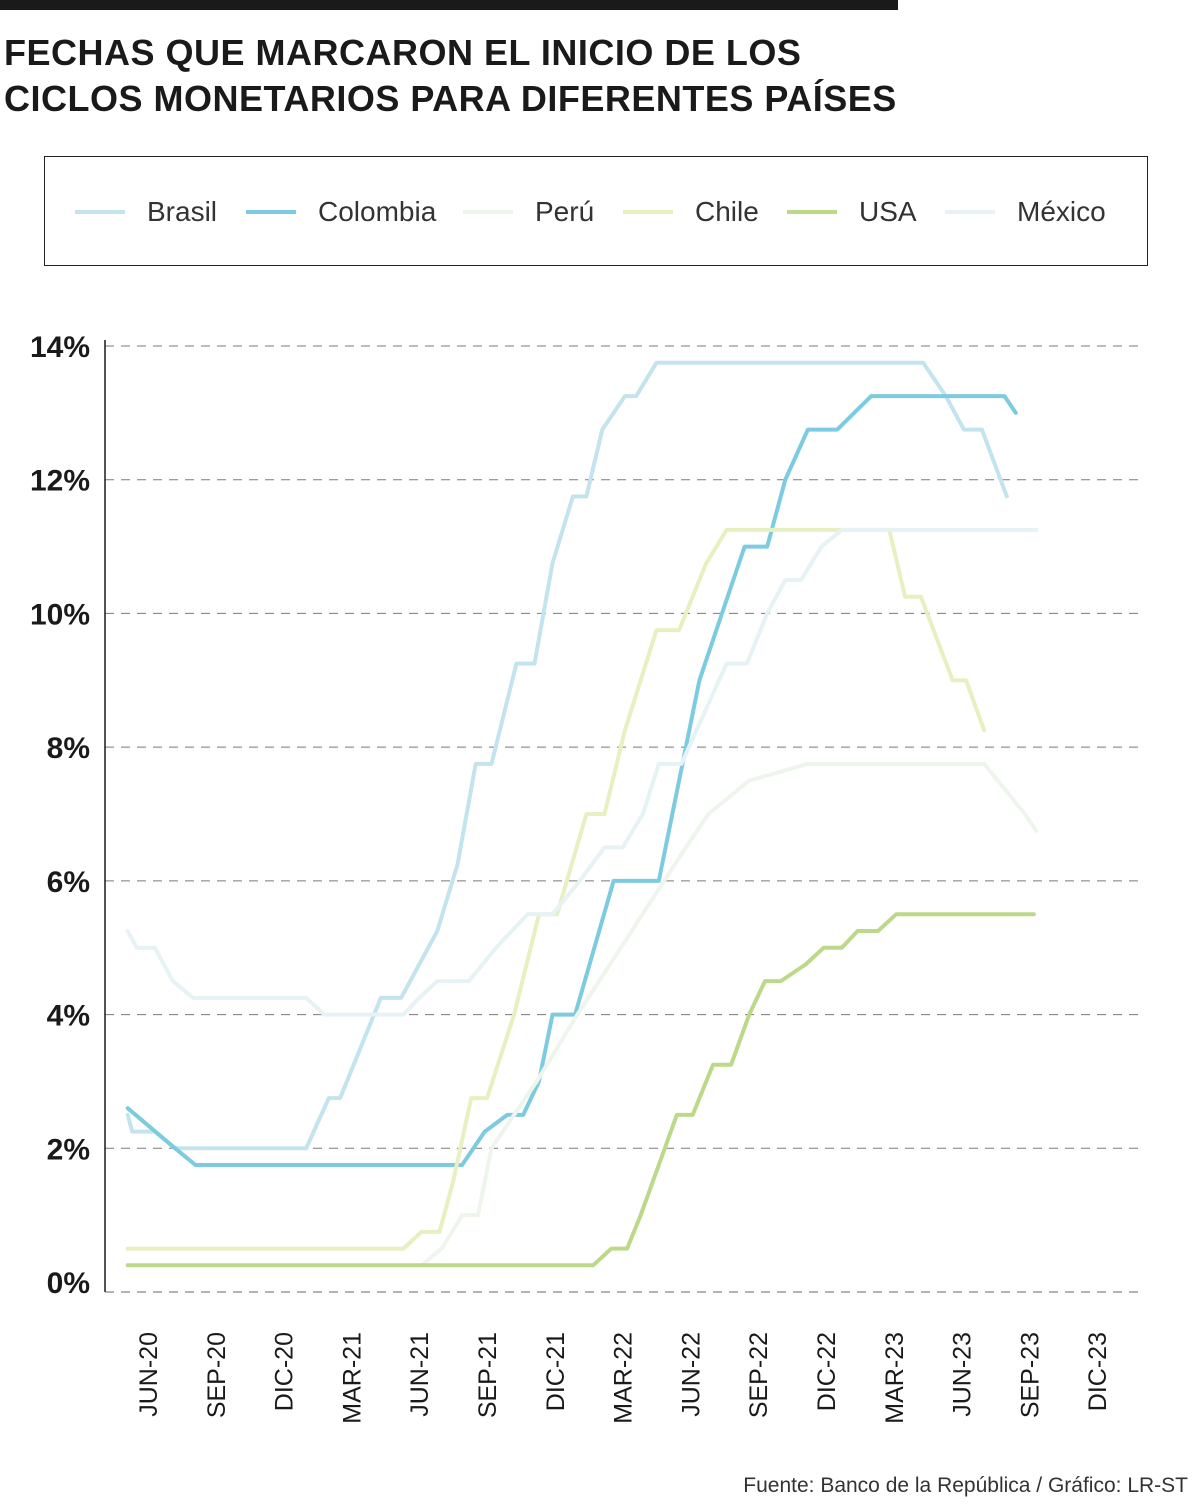 This screenshot has height=1510, width=1200. I want to click on legend-label-colombia: Colombia, so click(377, 211).